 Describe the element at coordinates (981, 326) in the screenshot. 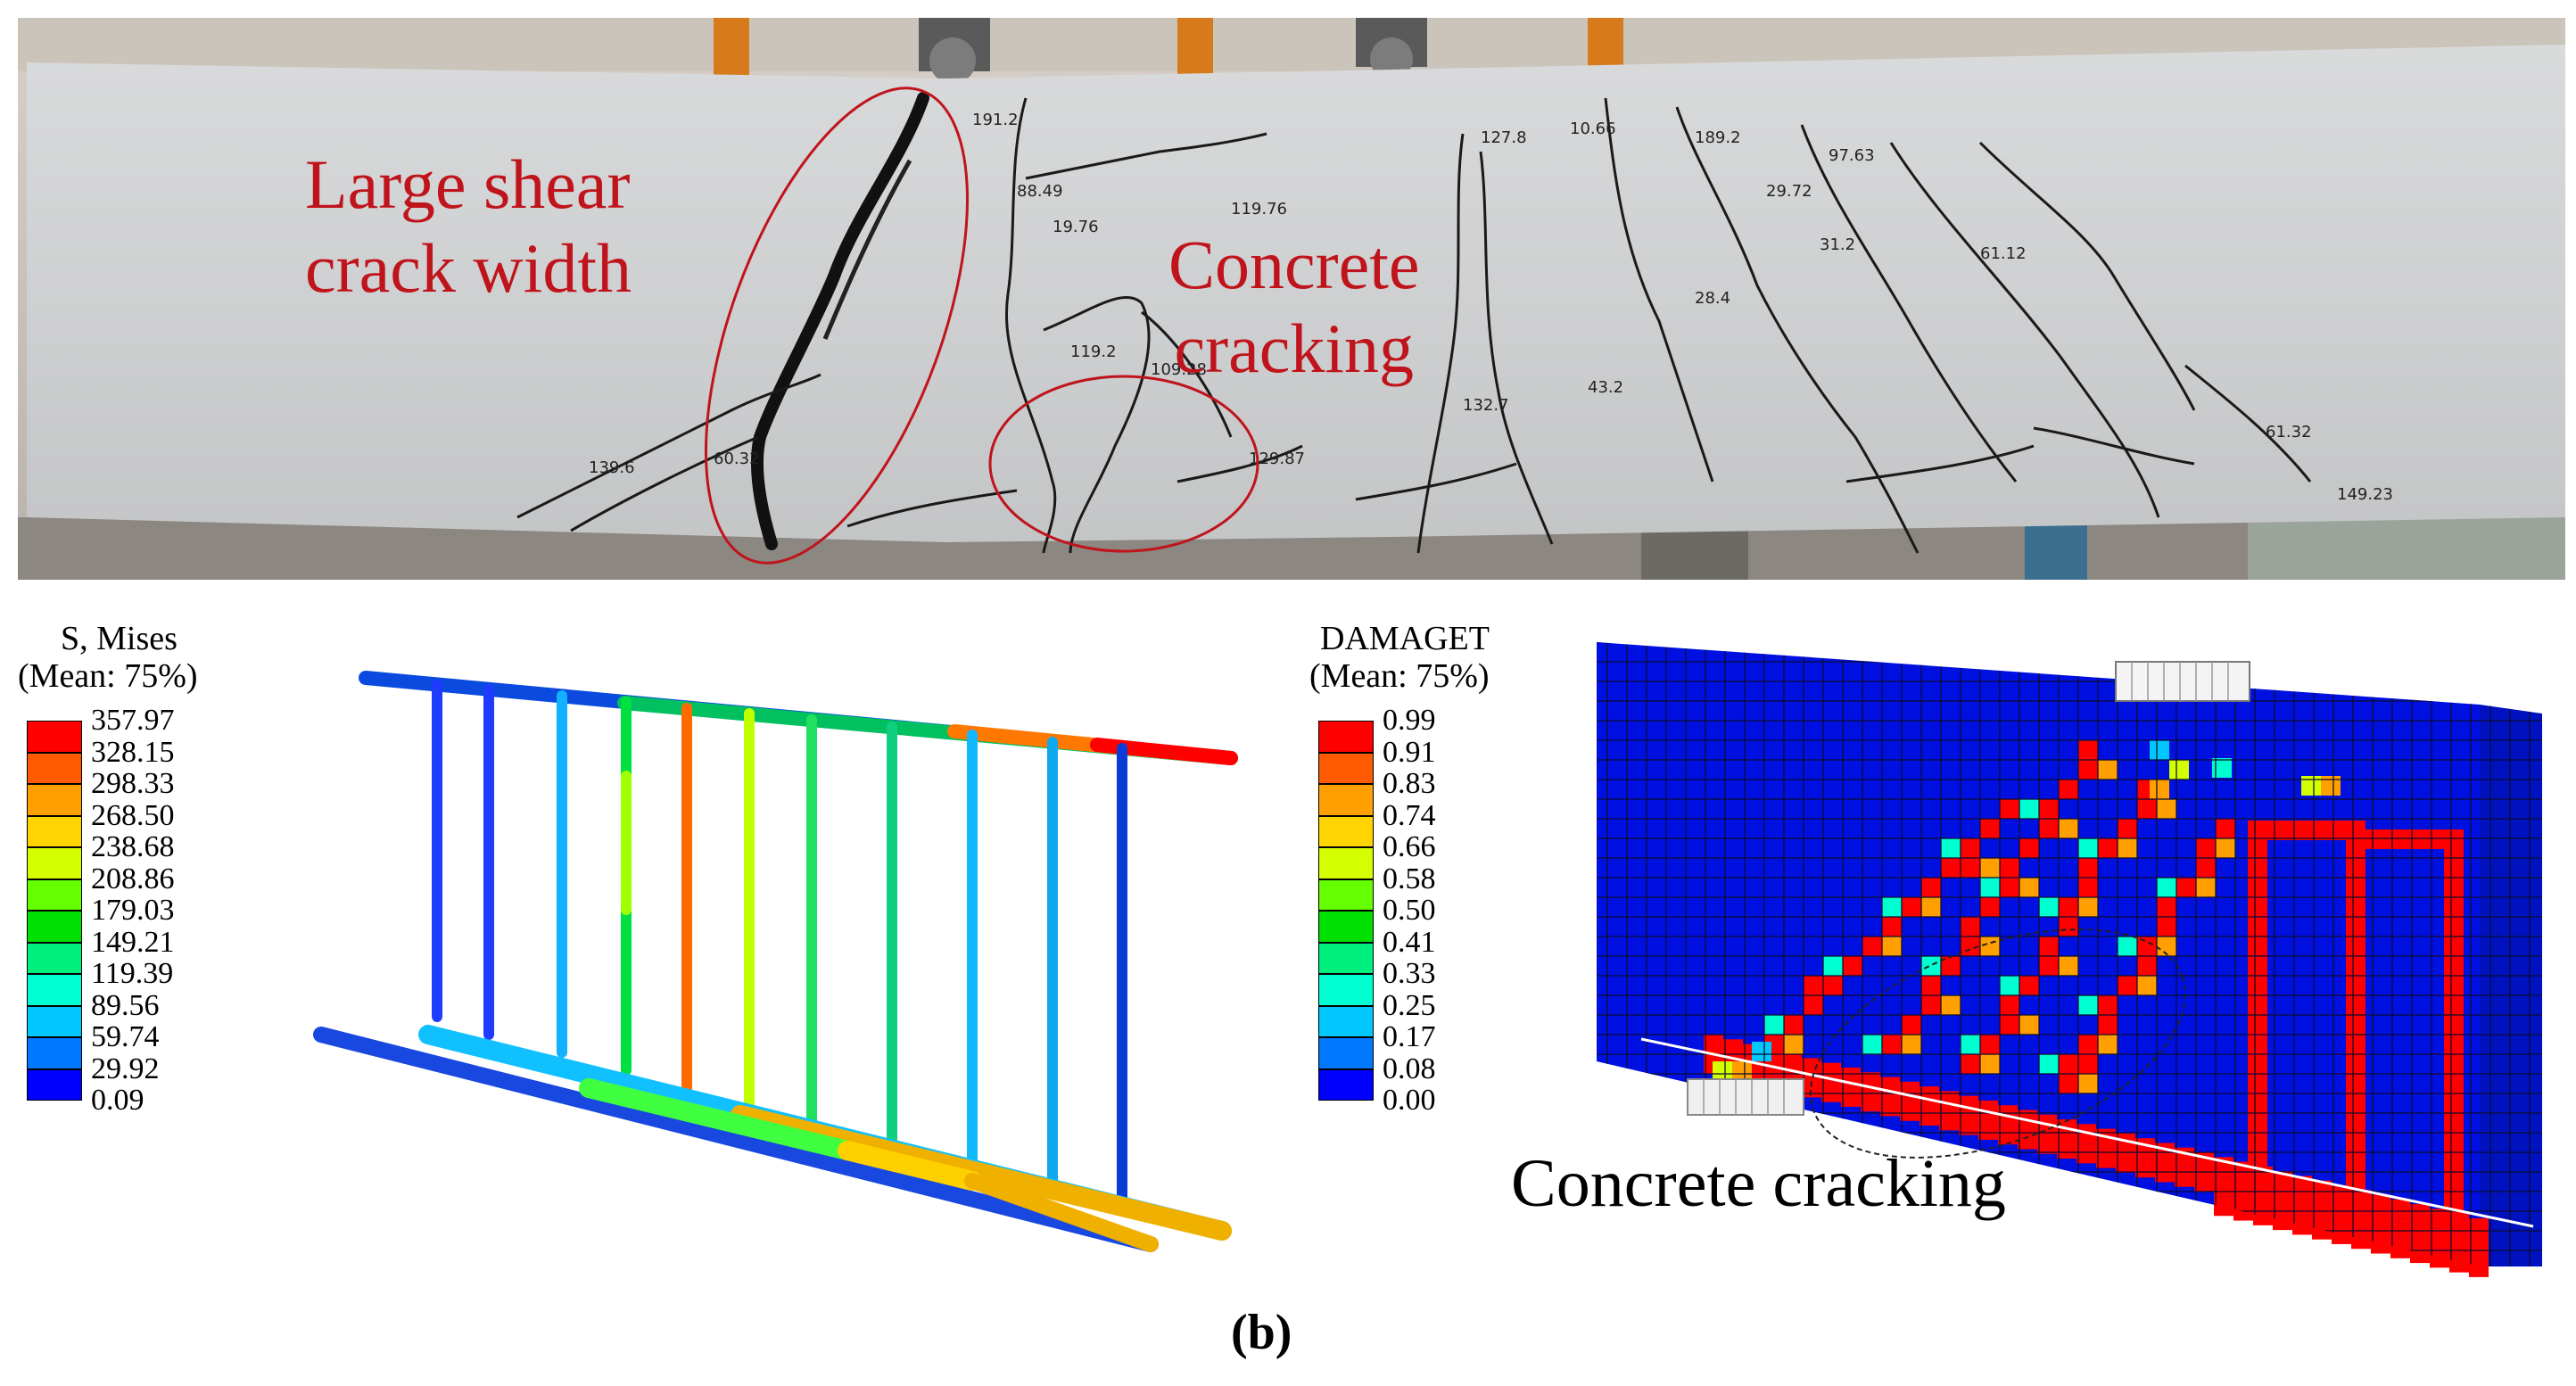

I see `crack-highlight-ellipses` at that location.